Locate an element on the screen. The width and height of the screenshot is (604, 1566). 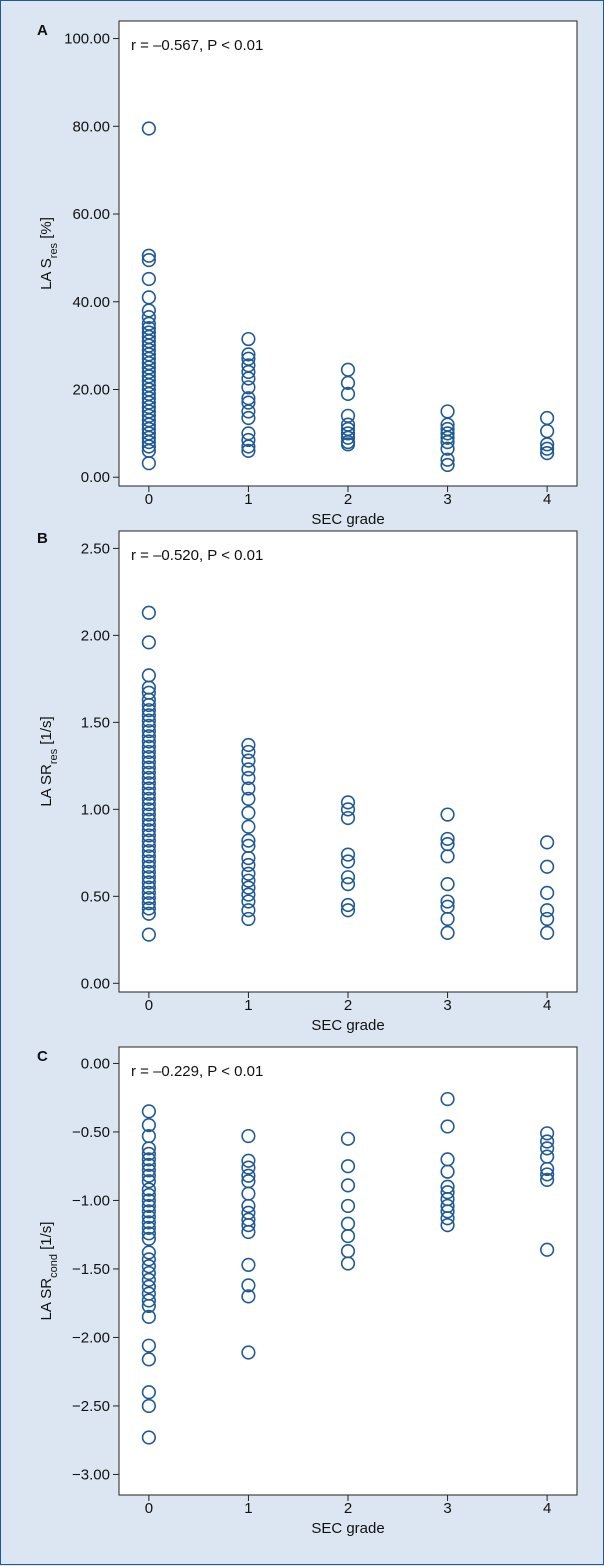
x-tick-label: 4 is located at coordinates (547, 1005).